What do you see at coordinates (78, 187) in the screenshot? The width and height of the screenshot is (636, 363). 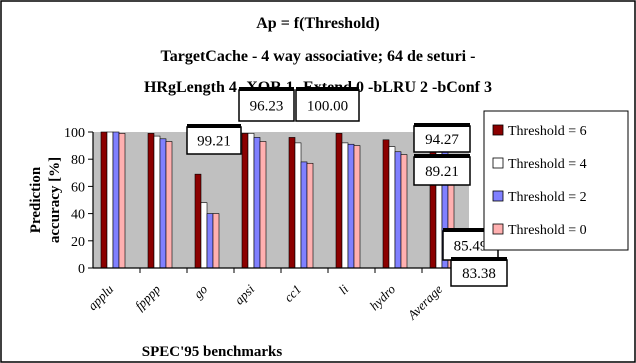 I see `y-tick-label: 60` at bounding box center [78, 187].